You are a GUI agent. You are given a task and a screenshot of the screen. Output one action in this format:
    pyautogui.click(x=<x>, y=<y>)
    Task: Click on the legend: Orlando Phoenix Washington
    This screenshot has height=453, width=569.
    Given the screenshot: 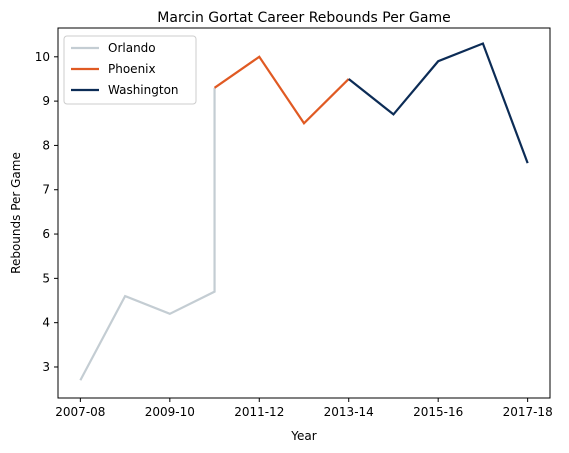 What is the action you would take?
    pyautogui.click(x=130, y=70)
    